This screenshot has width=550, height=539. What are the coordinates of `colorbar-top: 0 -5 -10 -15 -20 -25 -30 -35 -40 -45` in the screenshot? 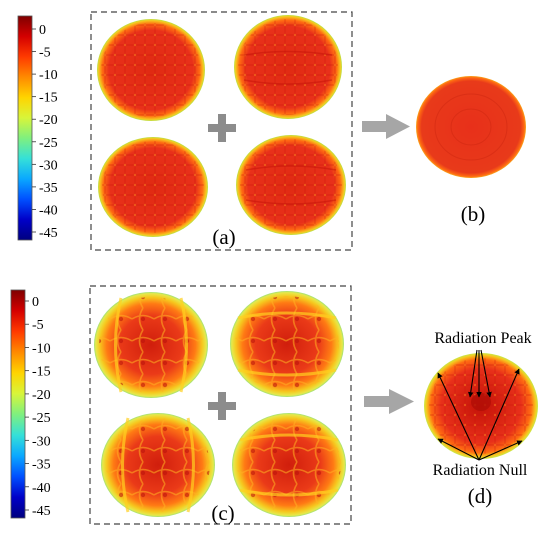 It's located at (37, 128).